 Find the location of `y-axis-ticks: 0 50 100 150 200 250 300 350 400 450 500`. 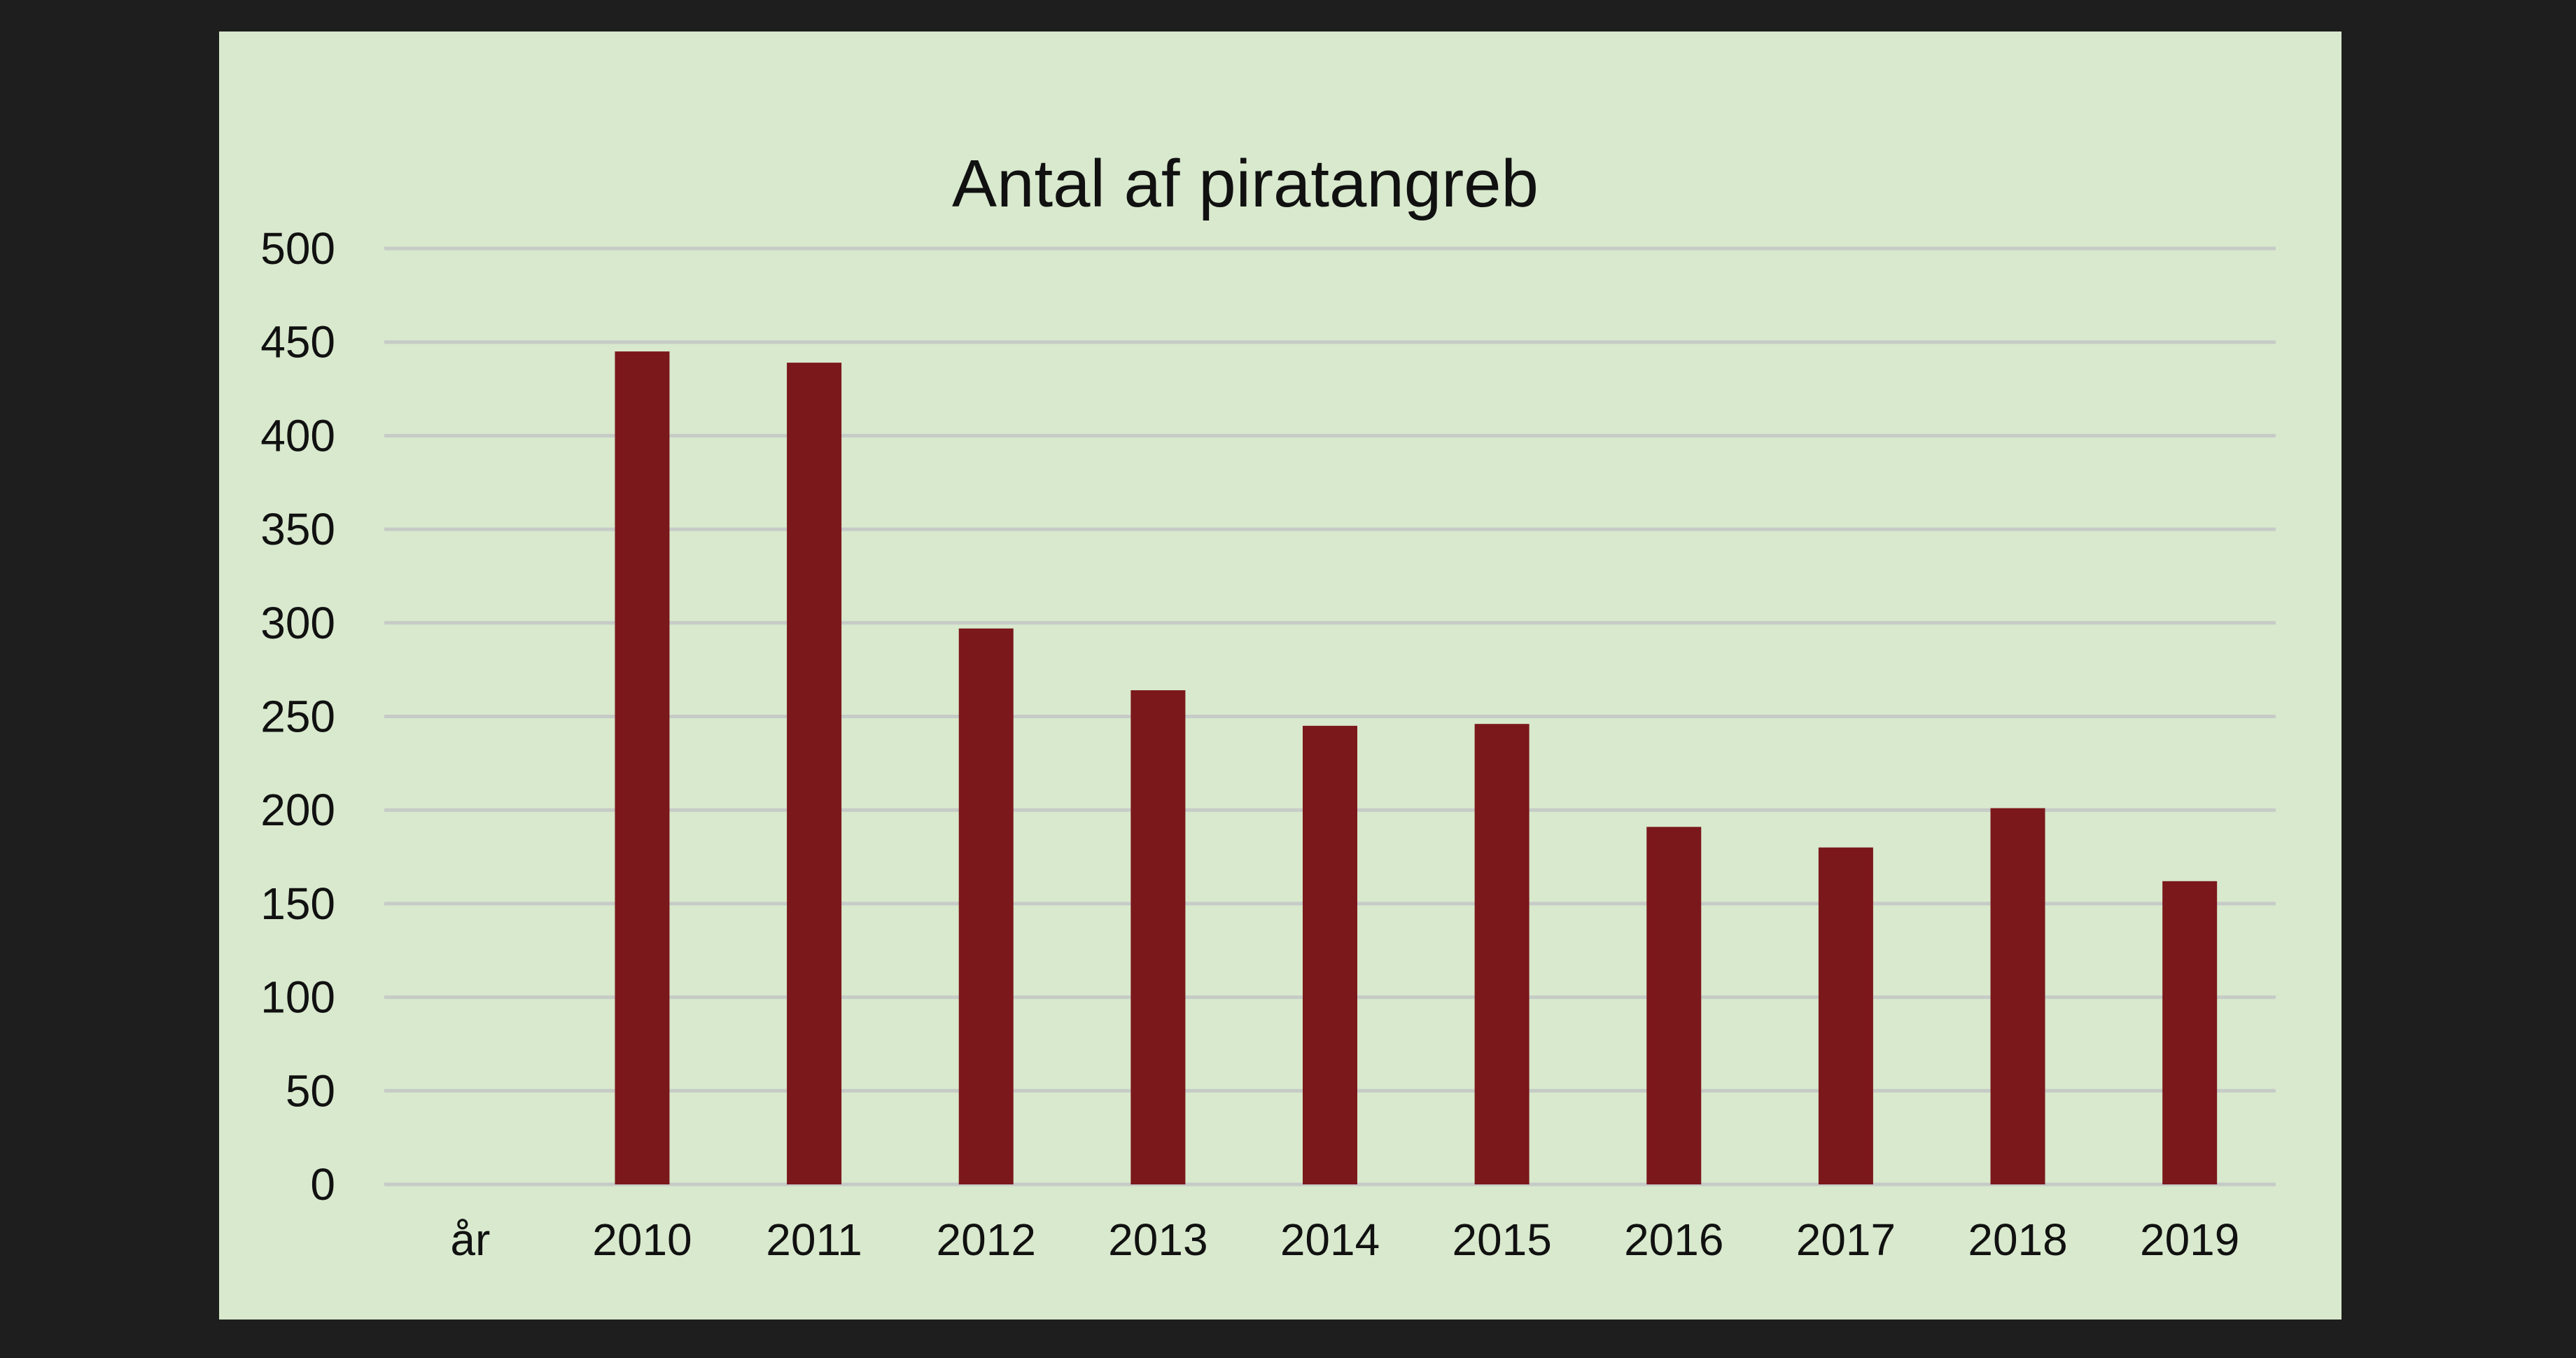

y-axis-ticks: 0 50 100 150 200 250 300 350 400 450 500 is located at coordinates (297, 716).